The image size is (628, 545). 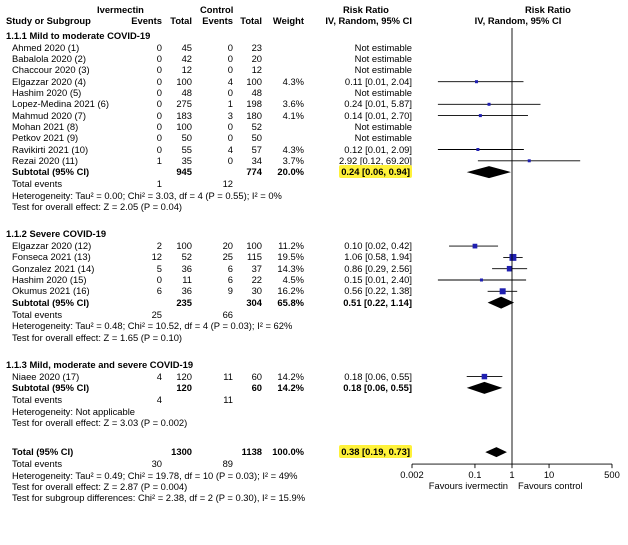 What do you see at coordinates (186, 257) in the screenshot?
I see `total-ivermectin: 52` at bounding box center [186, 257].